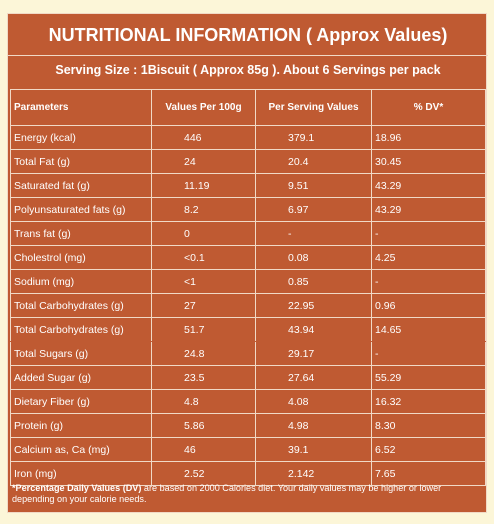 This screenshot has width=494, height=524. I want to click on row-per-100g: 46, so click(203, 449).